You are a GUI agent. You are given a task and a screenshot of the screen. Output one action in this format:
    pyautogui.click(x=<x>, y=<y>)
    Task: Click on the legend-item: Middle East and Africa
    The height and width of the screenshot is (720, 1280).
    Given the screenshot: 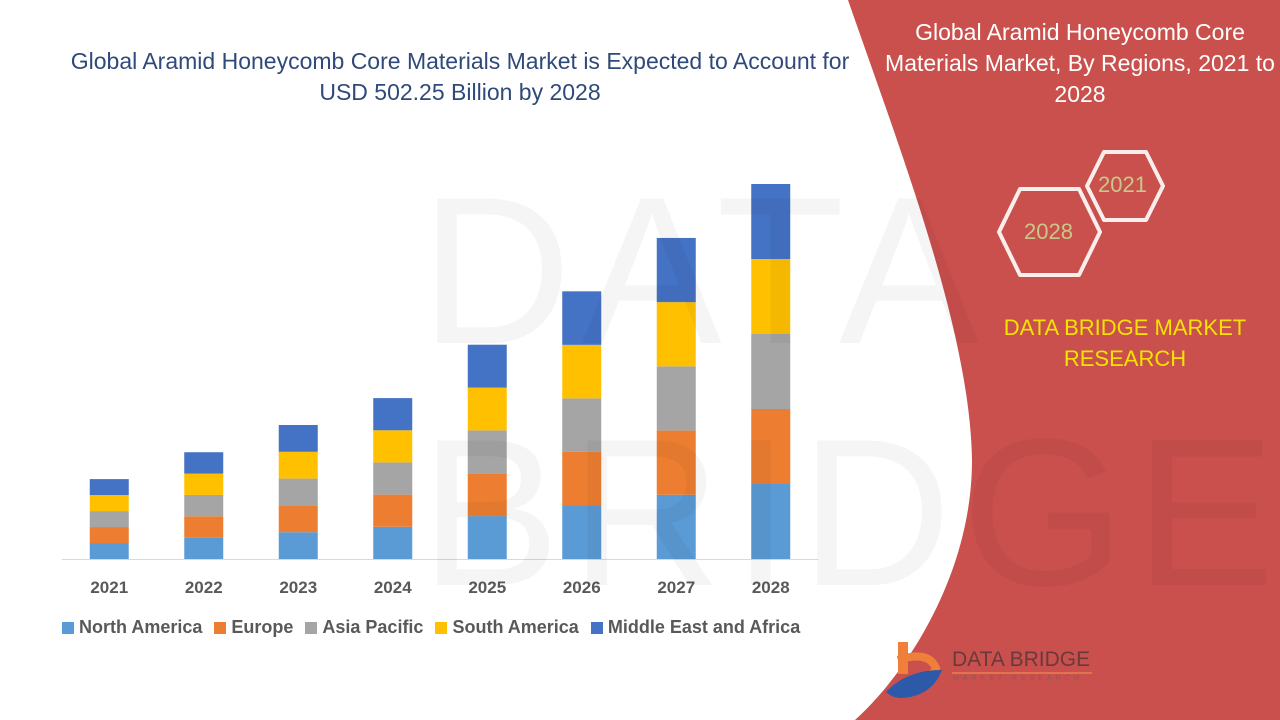 What is the action you would take?
    pyautogui.click(x=695, y=627)
    